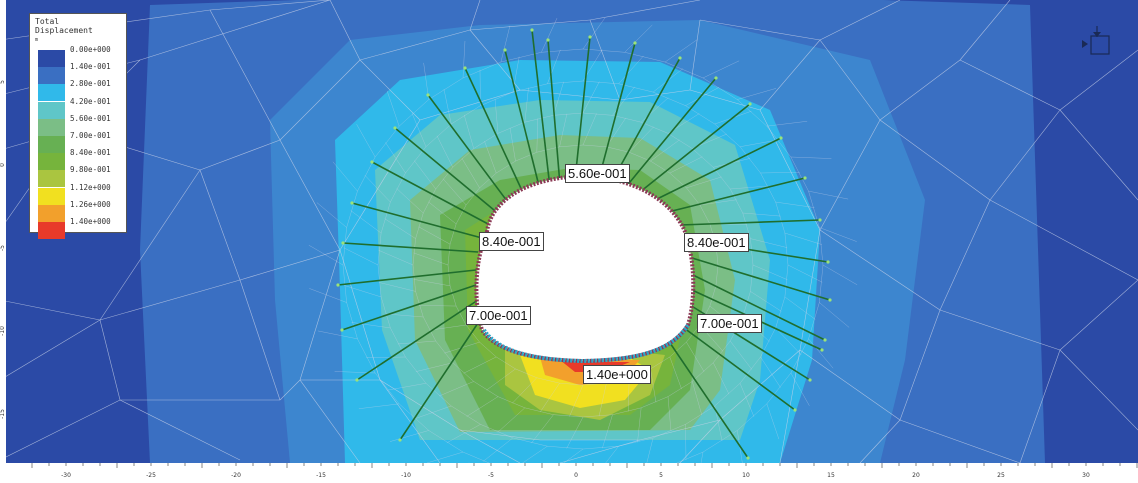  I want to click on legend-title-line1: Total, so click(47, 21).